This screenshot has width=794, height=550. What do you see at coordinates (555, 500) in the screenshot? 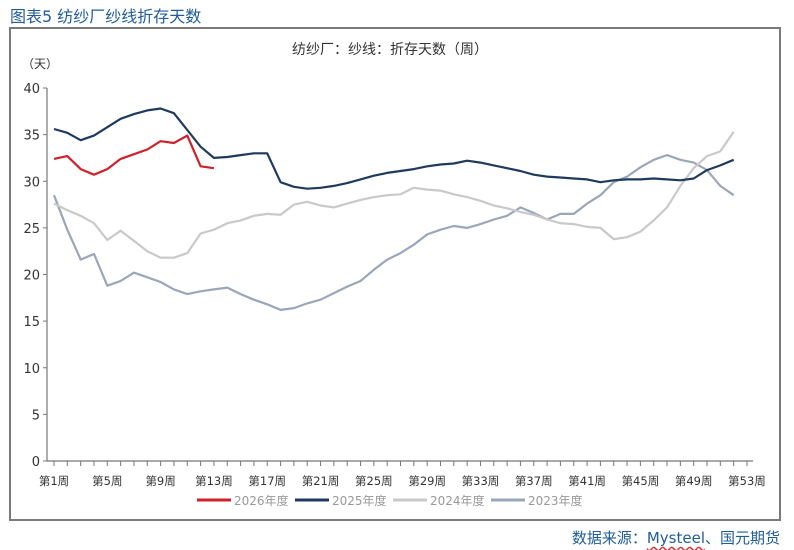
I see `legend-label: 2023年度` at bounding box center [555, 500].